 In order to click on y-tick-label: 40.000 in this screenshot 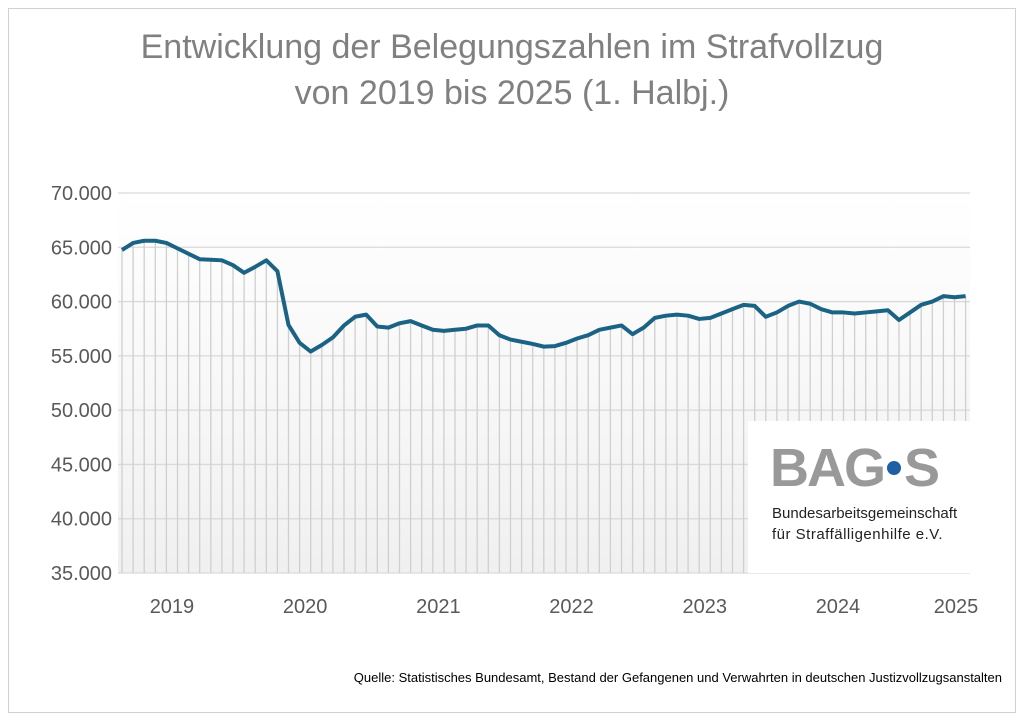, I will do `click(81, 520)`.